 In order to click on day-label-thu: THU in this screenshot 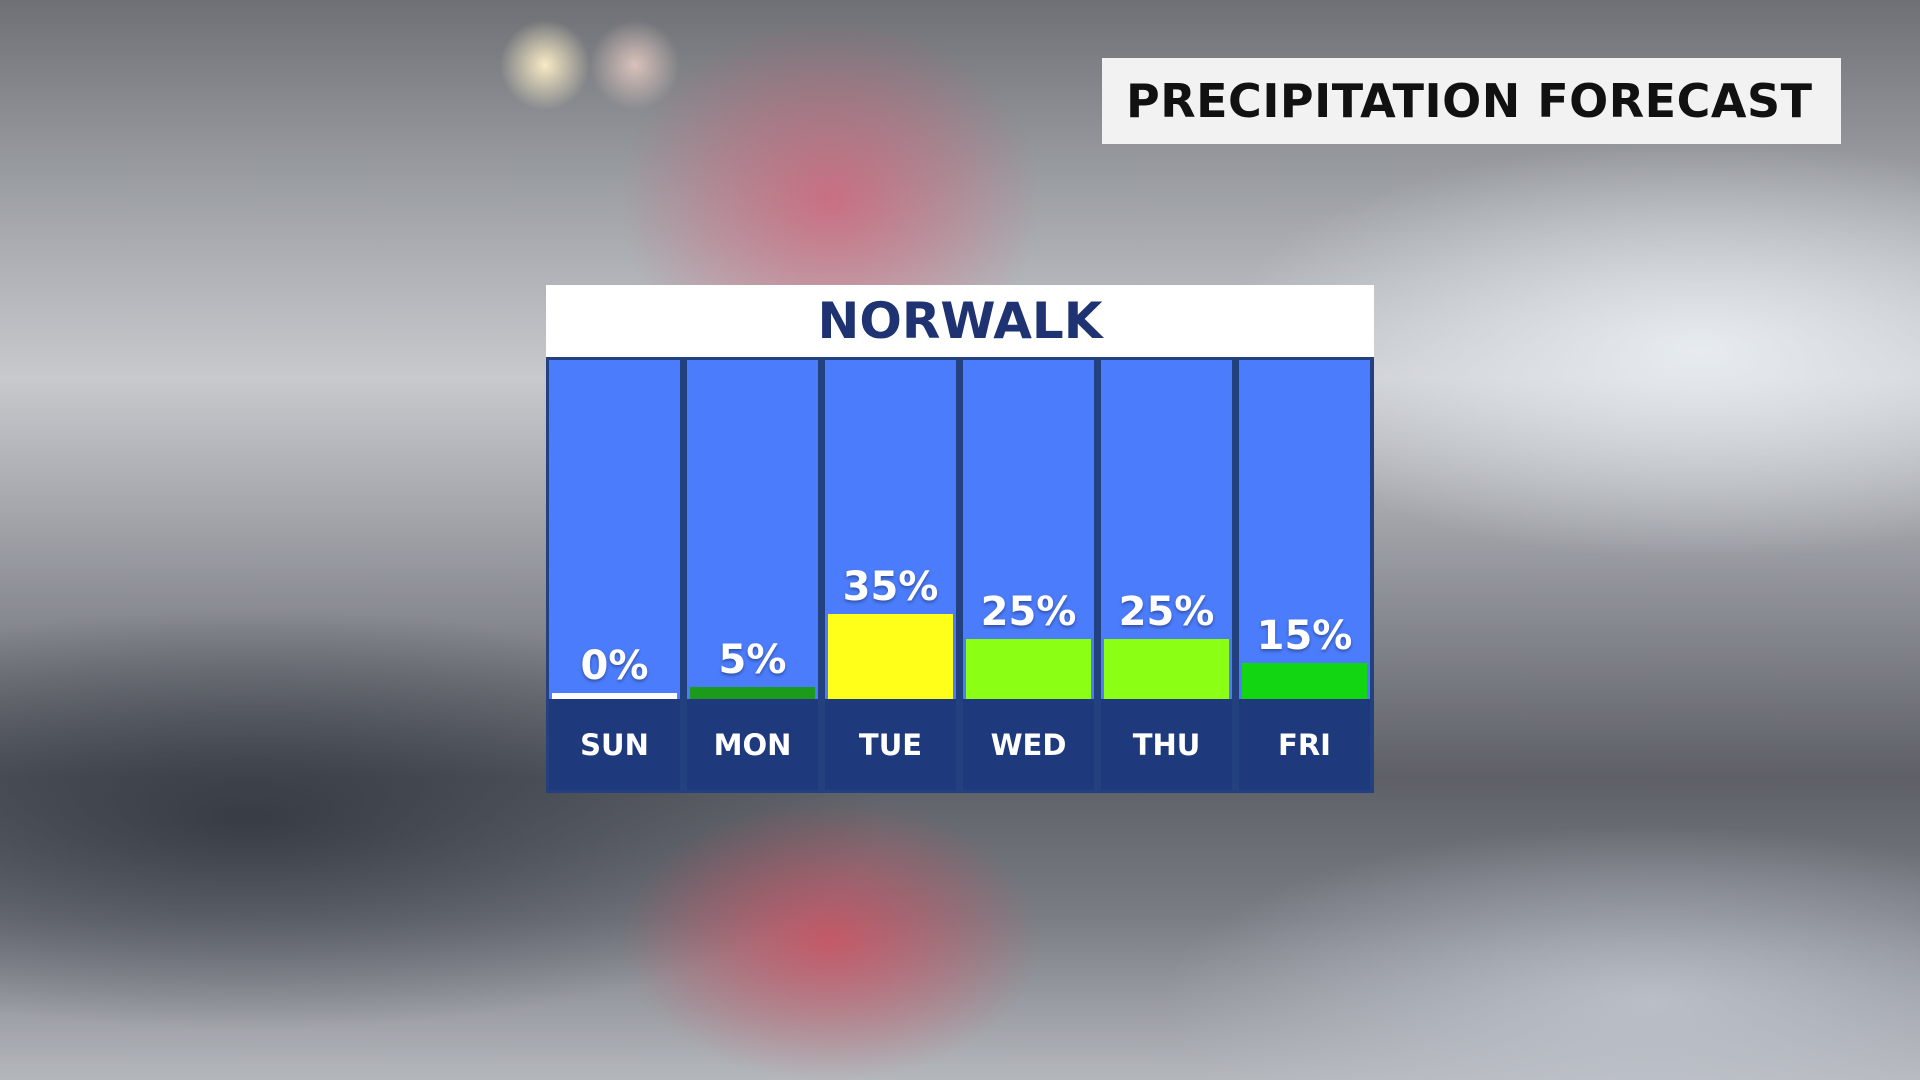, I will do `click(1166, 744)`.